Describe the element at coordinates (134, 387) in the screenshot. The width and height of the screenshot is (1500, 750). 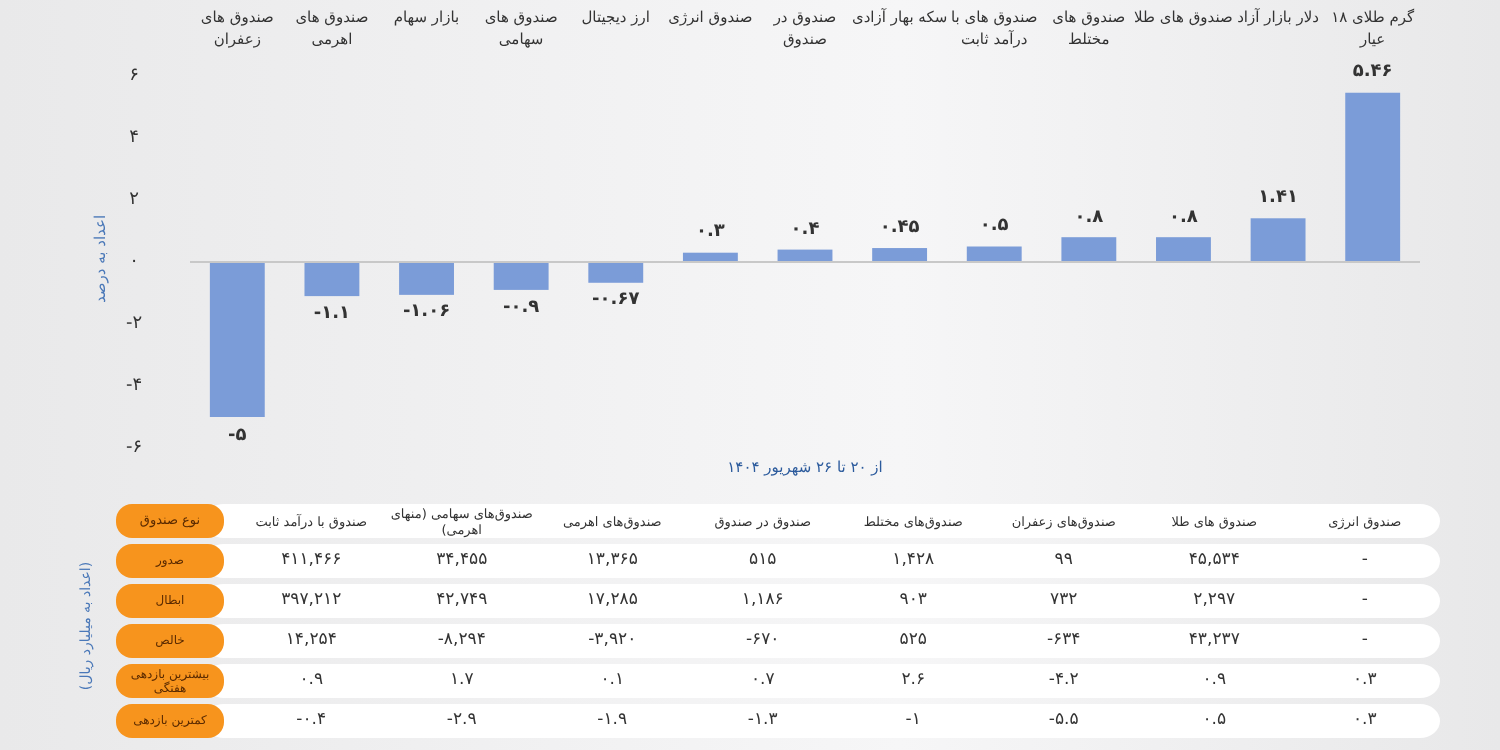
I see `y-tick-label: -۴` at that location.